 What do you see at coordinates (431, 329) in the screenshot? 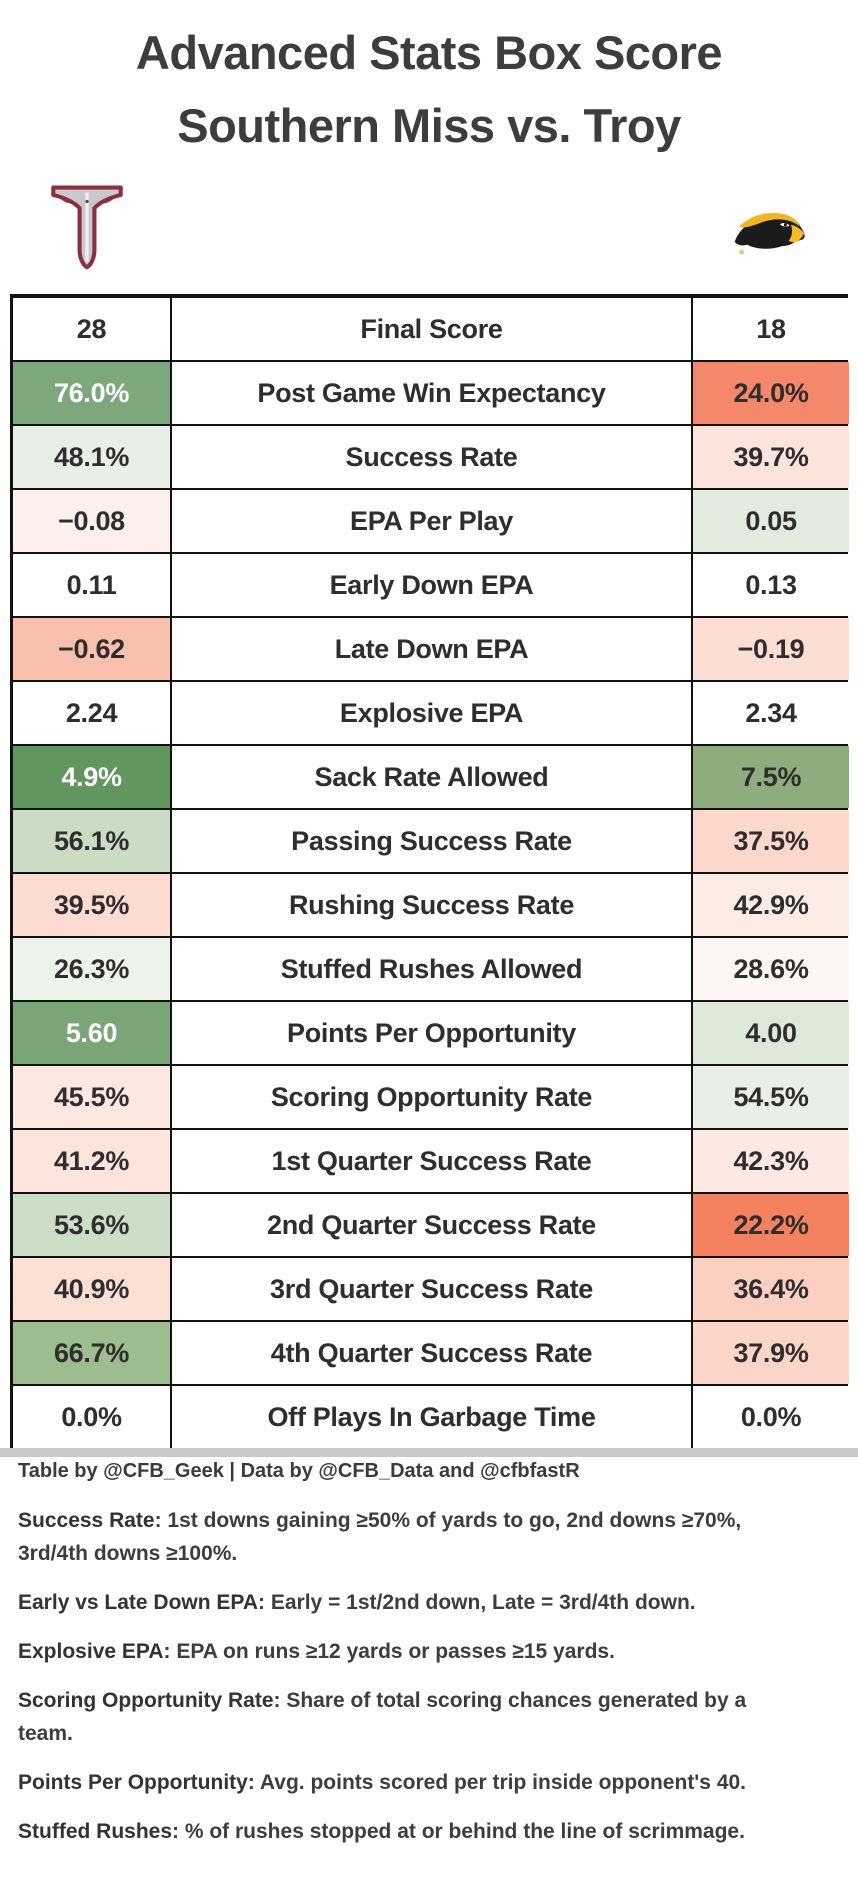
I see `stat-name: Final Score` at bounding box center [431, 329].